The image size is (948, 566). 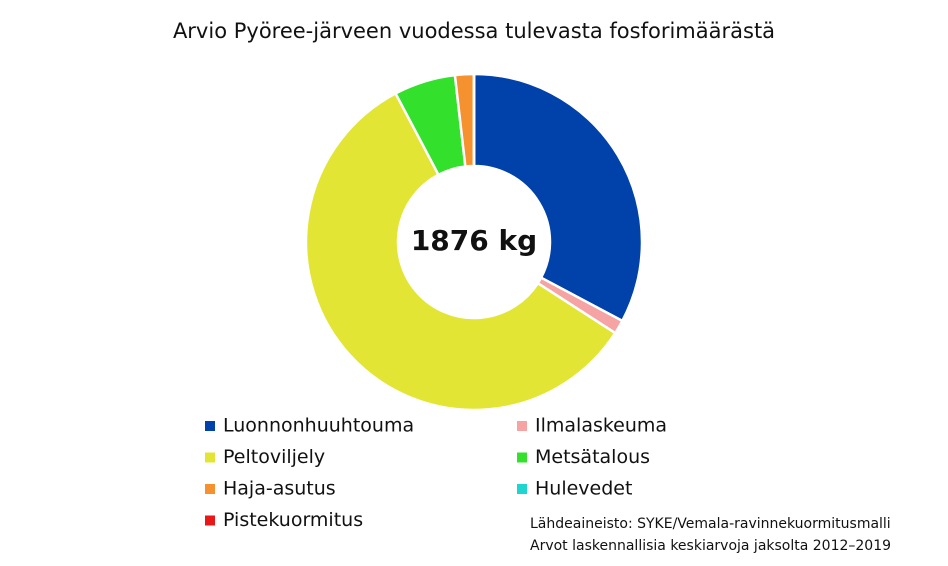 What do you see at coordinates (279, 489) in the screenshot?
I see `legend-label: Haja-asutus` at bounding box center [279, 489].